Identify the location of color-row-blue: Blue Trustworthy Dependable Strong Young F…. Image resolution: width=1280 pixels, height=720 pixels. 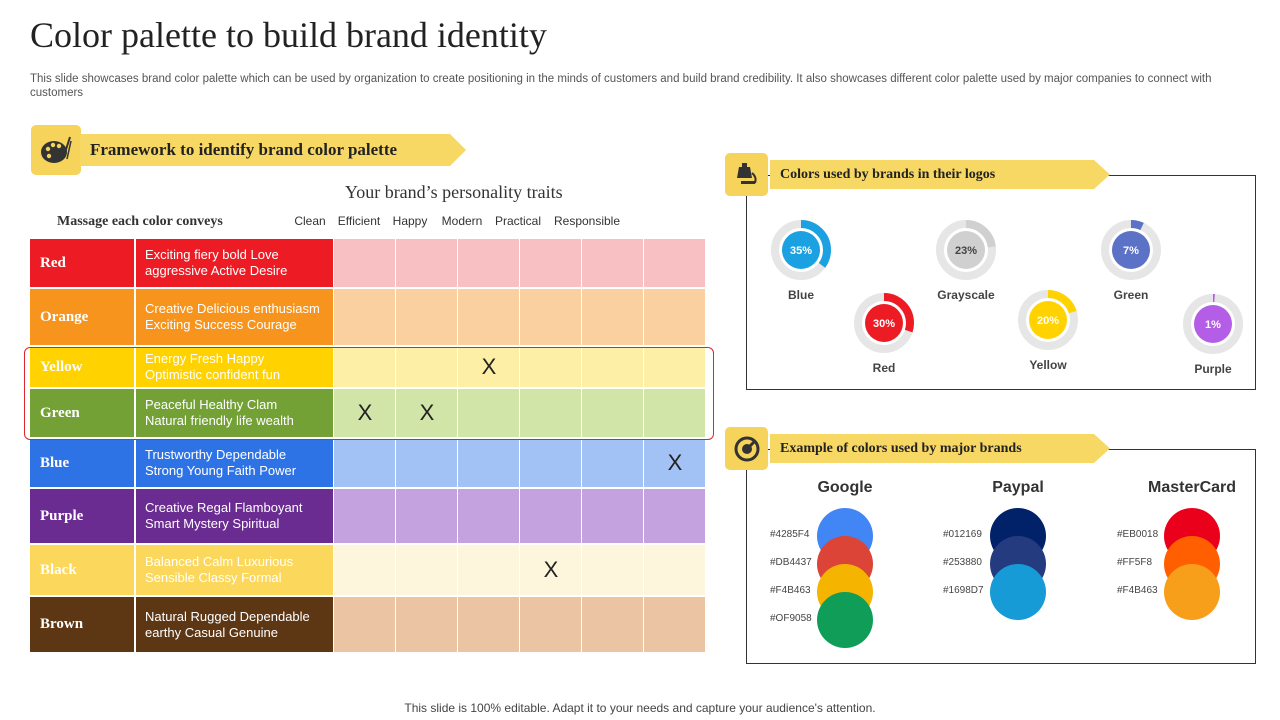
(368, 463).